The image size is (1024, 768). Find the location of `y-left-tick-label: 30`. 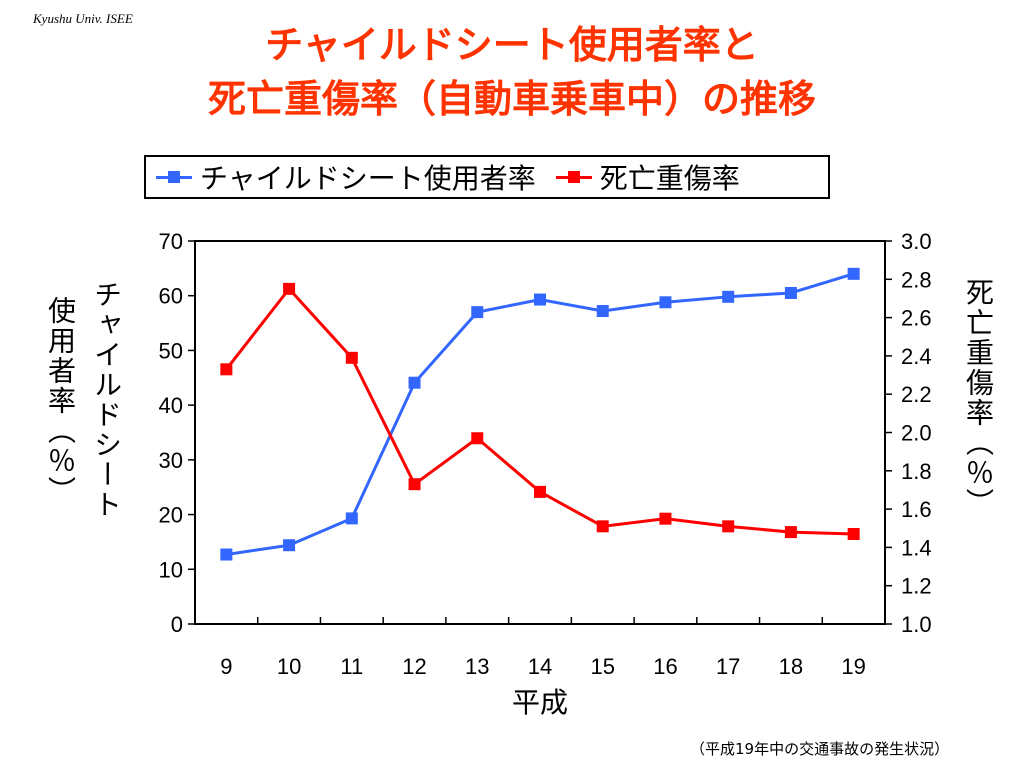

y-left-tick-label: 30 is located at coordinates (171, 460).